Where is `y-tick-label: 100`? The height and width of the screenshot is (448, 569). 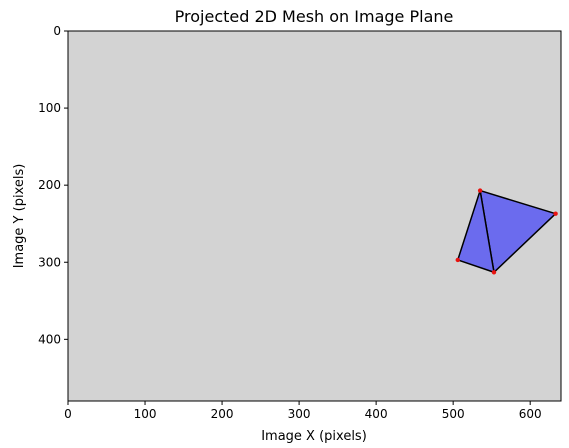 y-tick-label: 100 is located at coordinates (49, 108).